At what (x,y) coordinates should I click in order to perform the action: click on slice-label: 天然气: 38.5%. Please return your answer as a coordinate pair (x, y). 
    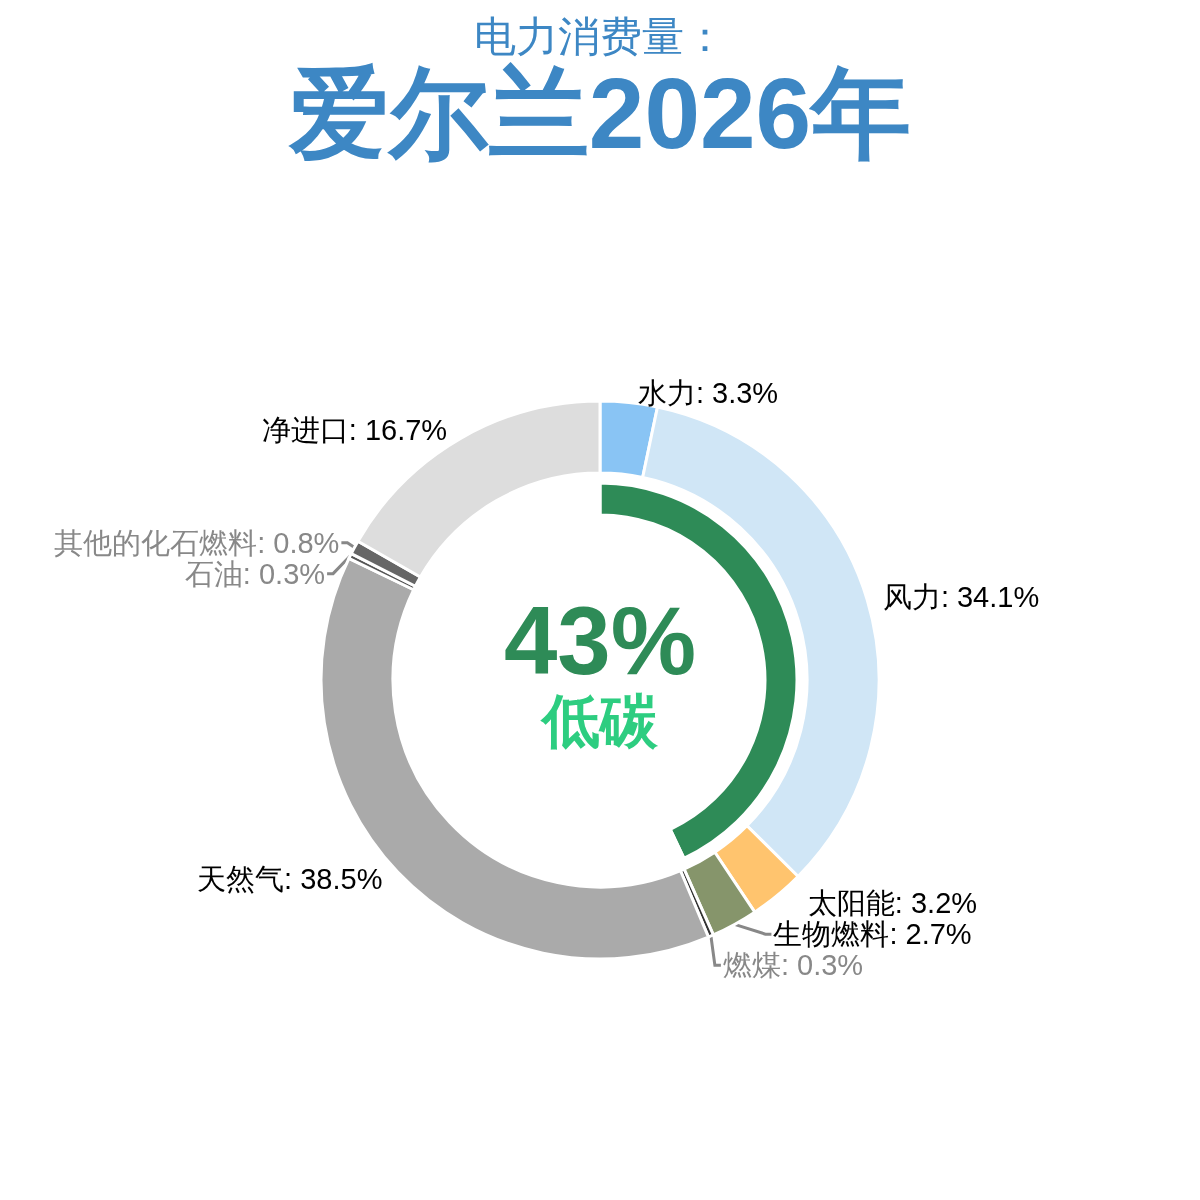
    Looking at the image, I should click on (290, 878).